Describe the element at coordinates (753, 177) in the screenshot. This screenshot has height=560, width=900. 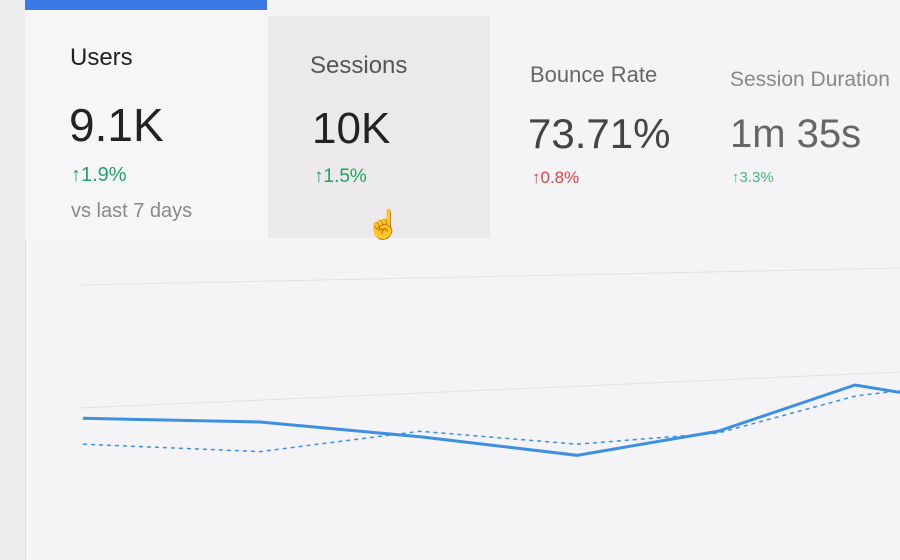
I see `metric-delta: ↑3.3%` at that location.